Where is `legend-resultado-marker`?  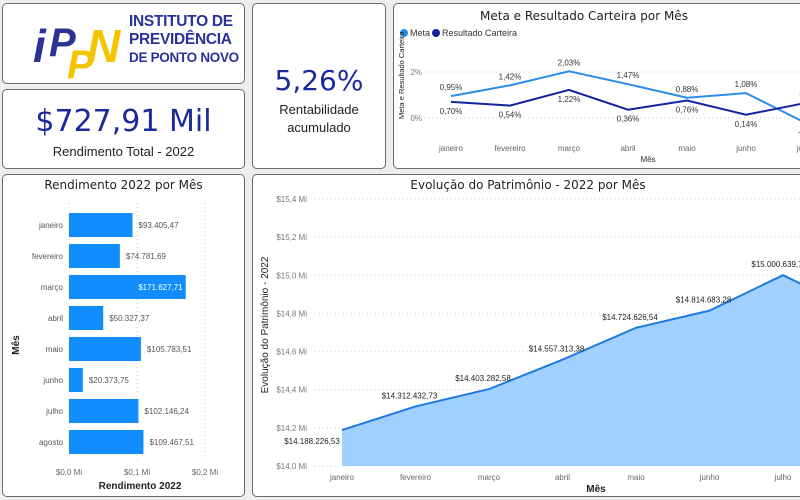 legend-resultado-marker is located at coordinates (436, 33).